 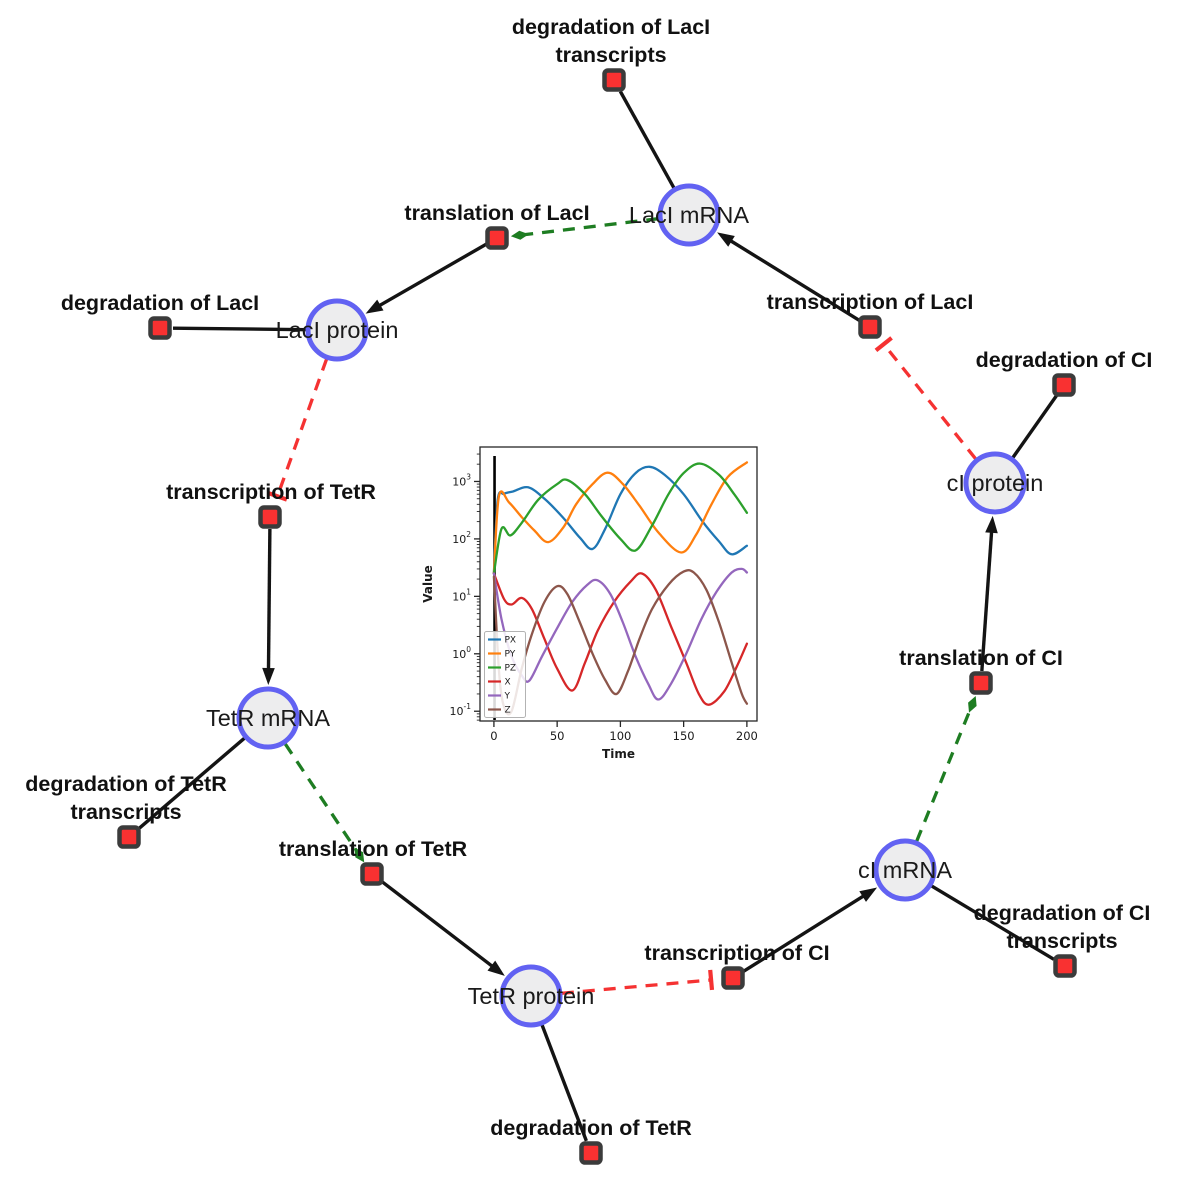 What do you see at coordinates (270, 517) in the screenshot?
I see `reaction-node-transcr_tetr` at bounding box center [270, 517].